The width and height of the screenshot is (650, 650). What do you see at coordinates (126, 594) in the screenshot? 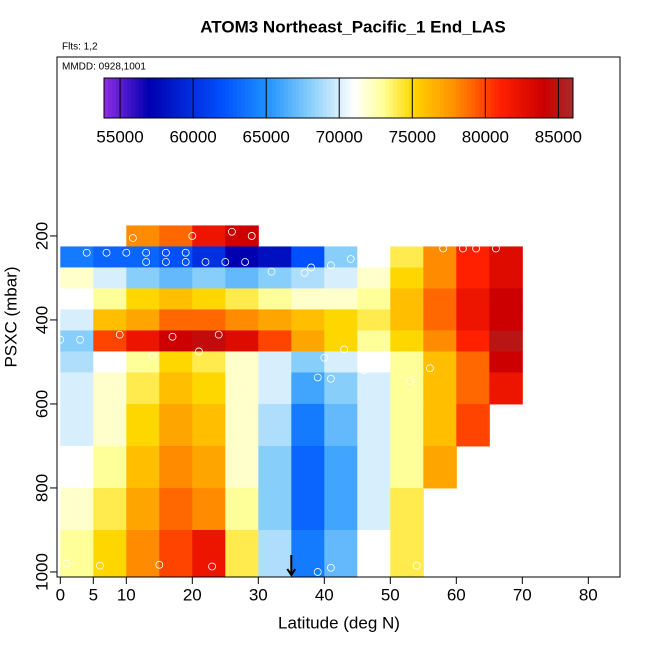
I see `x-tick-label: 10` at bounding box center [126, 594].